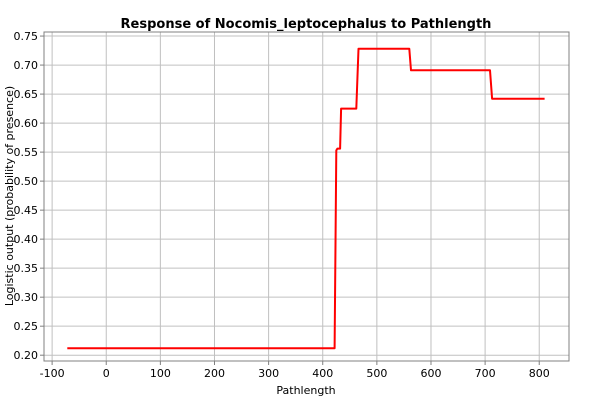  I want to click on x-tick-label: 800, so click(539, 373).